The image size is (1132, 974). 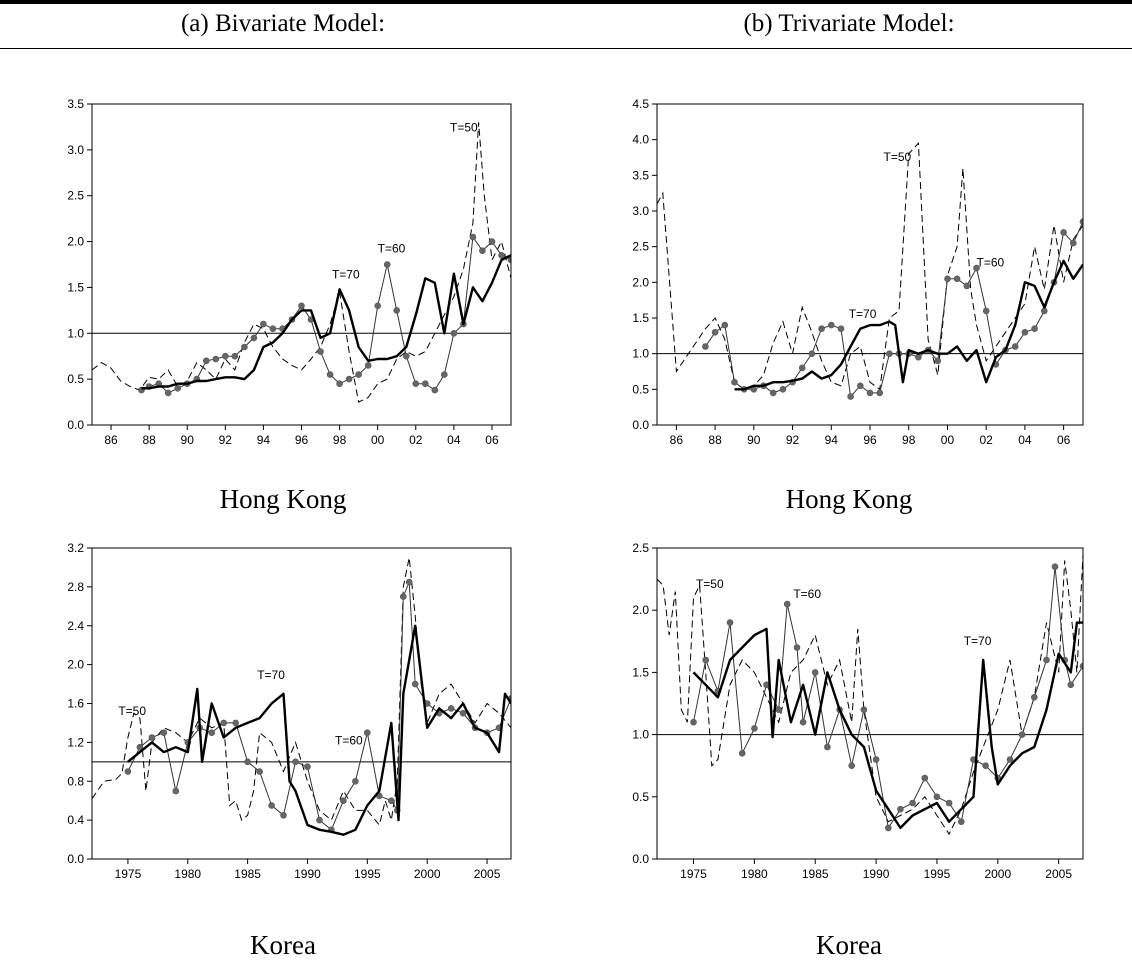 What do you see at coordinates (870, 695) in the screenshot?
I see `series-group` at bounding box center [870, 695].